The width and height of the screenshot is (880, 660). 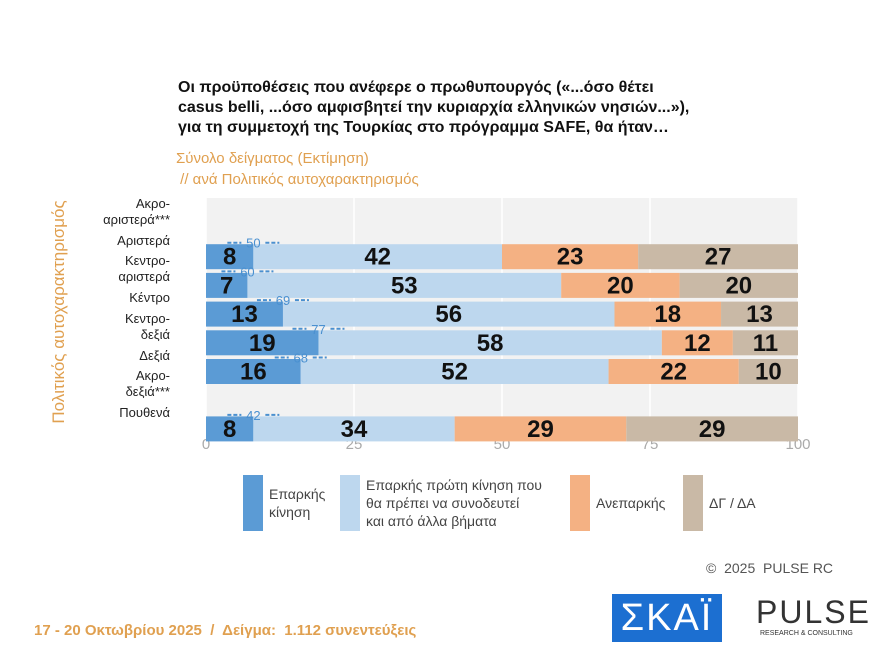 I want to click on category-label: Κεντρο- δεξιά, so click(x=147, y=326).